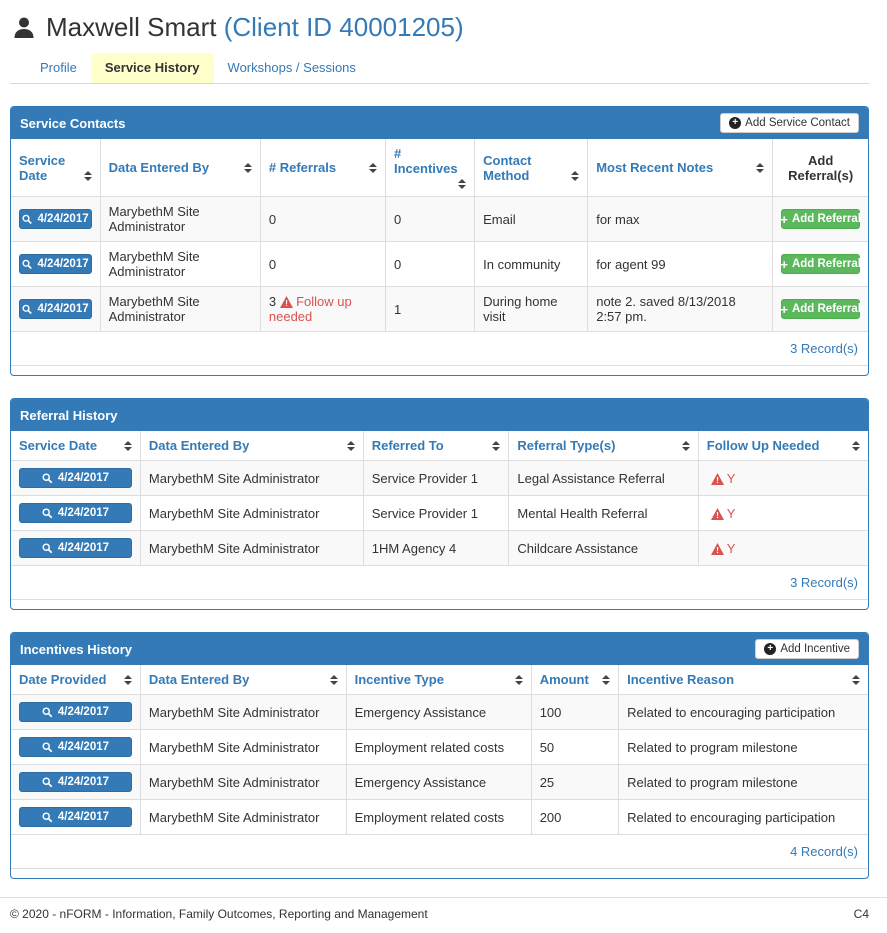 The width and height of the screenshot is (887, 933). What do you see at coordinates (323, 168) in the screenshot?
I see `col-num-referrals: # Referrals` at bounding box center [323, 168].